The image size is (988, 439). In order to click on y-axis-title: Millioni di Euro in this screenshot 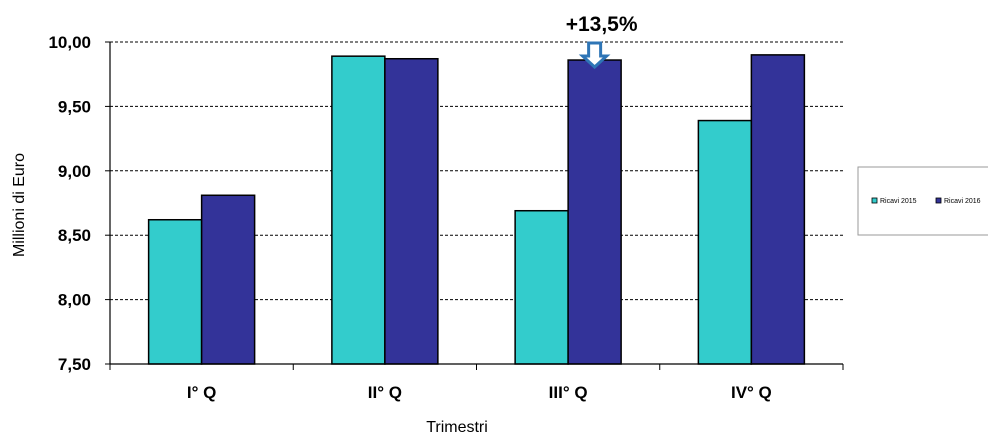, I will do `click(19, 205)`.